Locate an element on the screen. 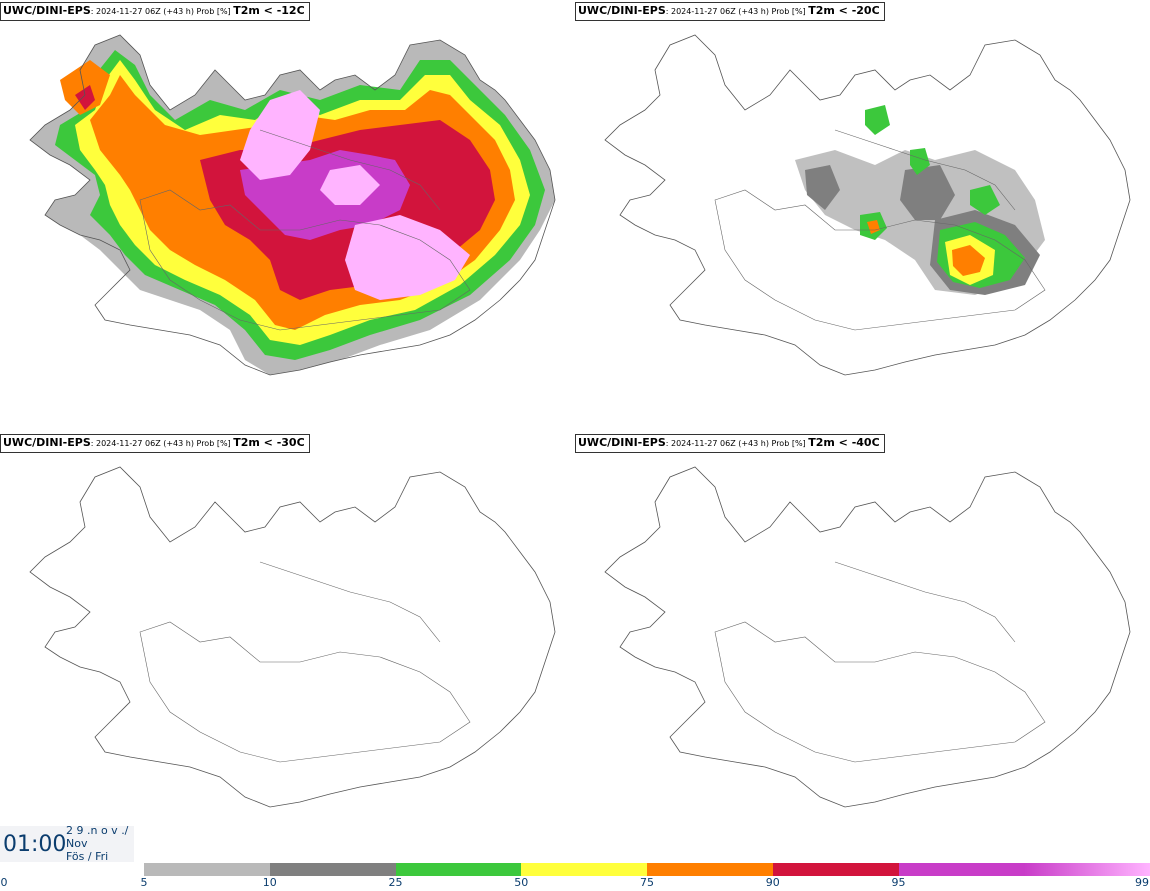 The height and width of the screenshot is (891, 1150). legend-tick-label: 5 is located at coordinates (144, 882).